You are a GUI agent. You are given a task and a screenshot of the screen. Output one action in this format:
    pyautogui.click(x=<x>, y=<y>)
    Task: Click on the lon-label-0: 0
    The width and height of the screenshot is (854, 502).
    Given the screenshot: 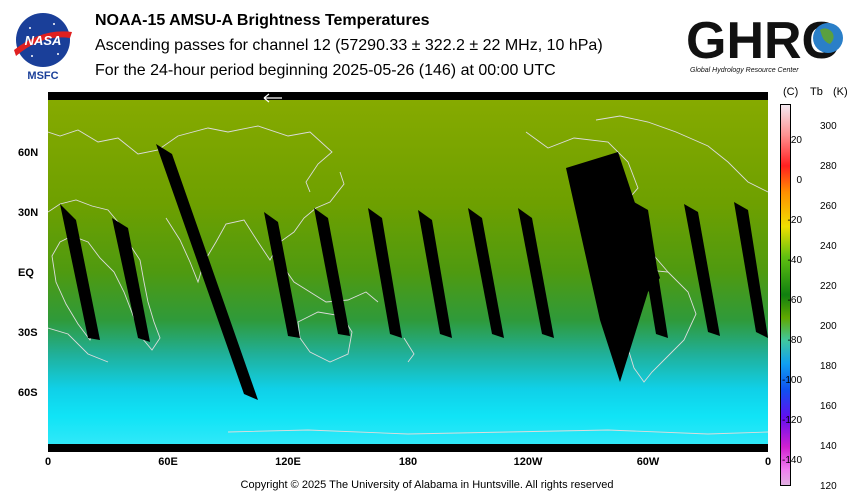 What is the action you would take?
    pyautogui.click(x=48, y=462)
    